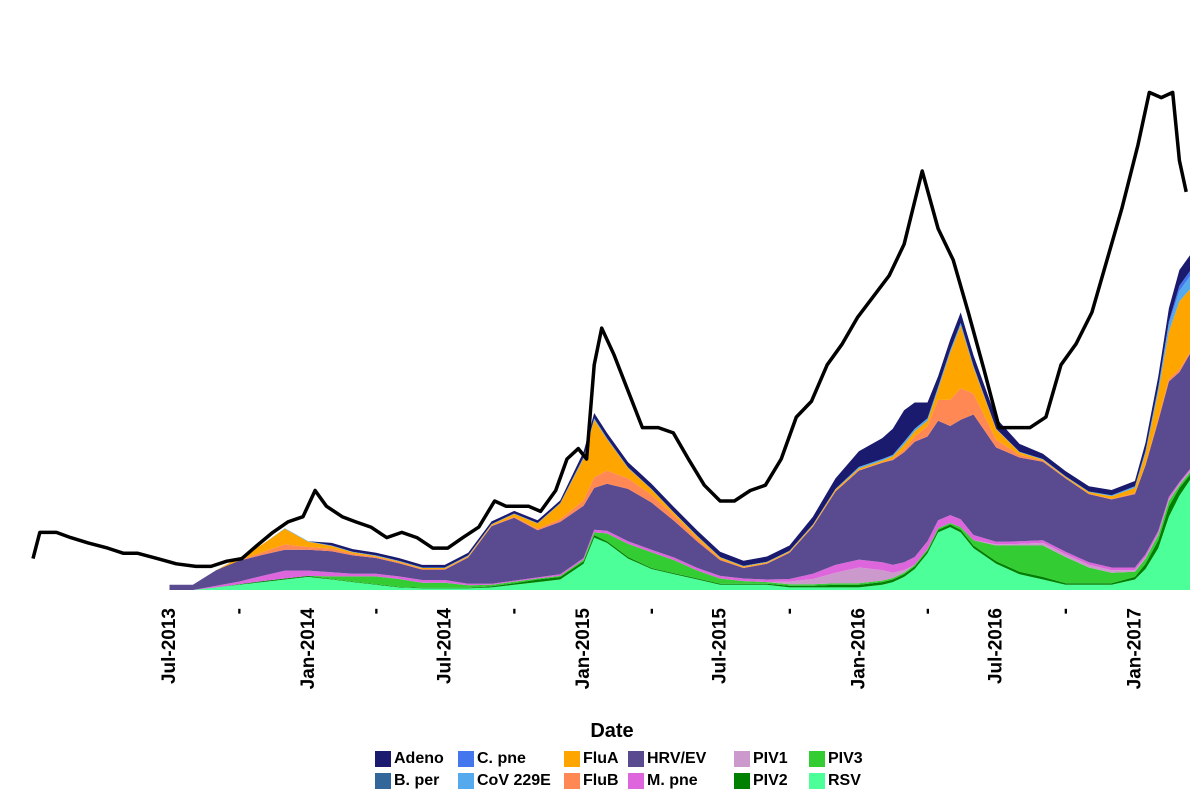 The width and height of the screenshot is (1200, 800). I want to click on legend-label: Adeno, so click(419, 758).